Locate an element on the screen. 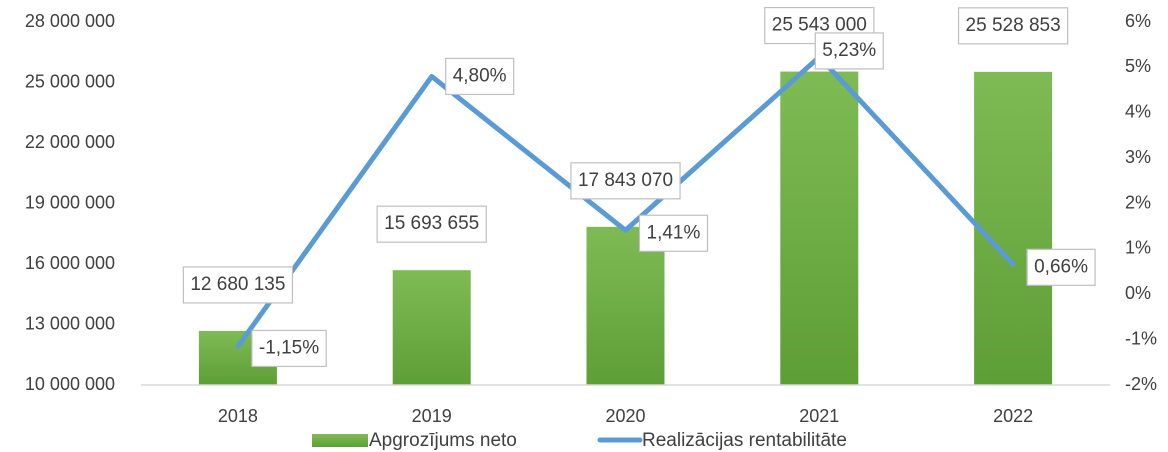  y-tick-label: 16 000 000 is located at coordinates (70, 263).